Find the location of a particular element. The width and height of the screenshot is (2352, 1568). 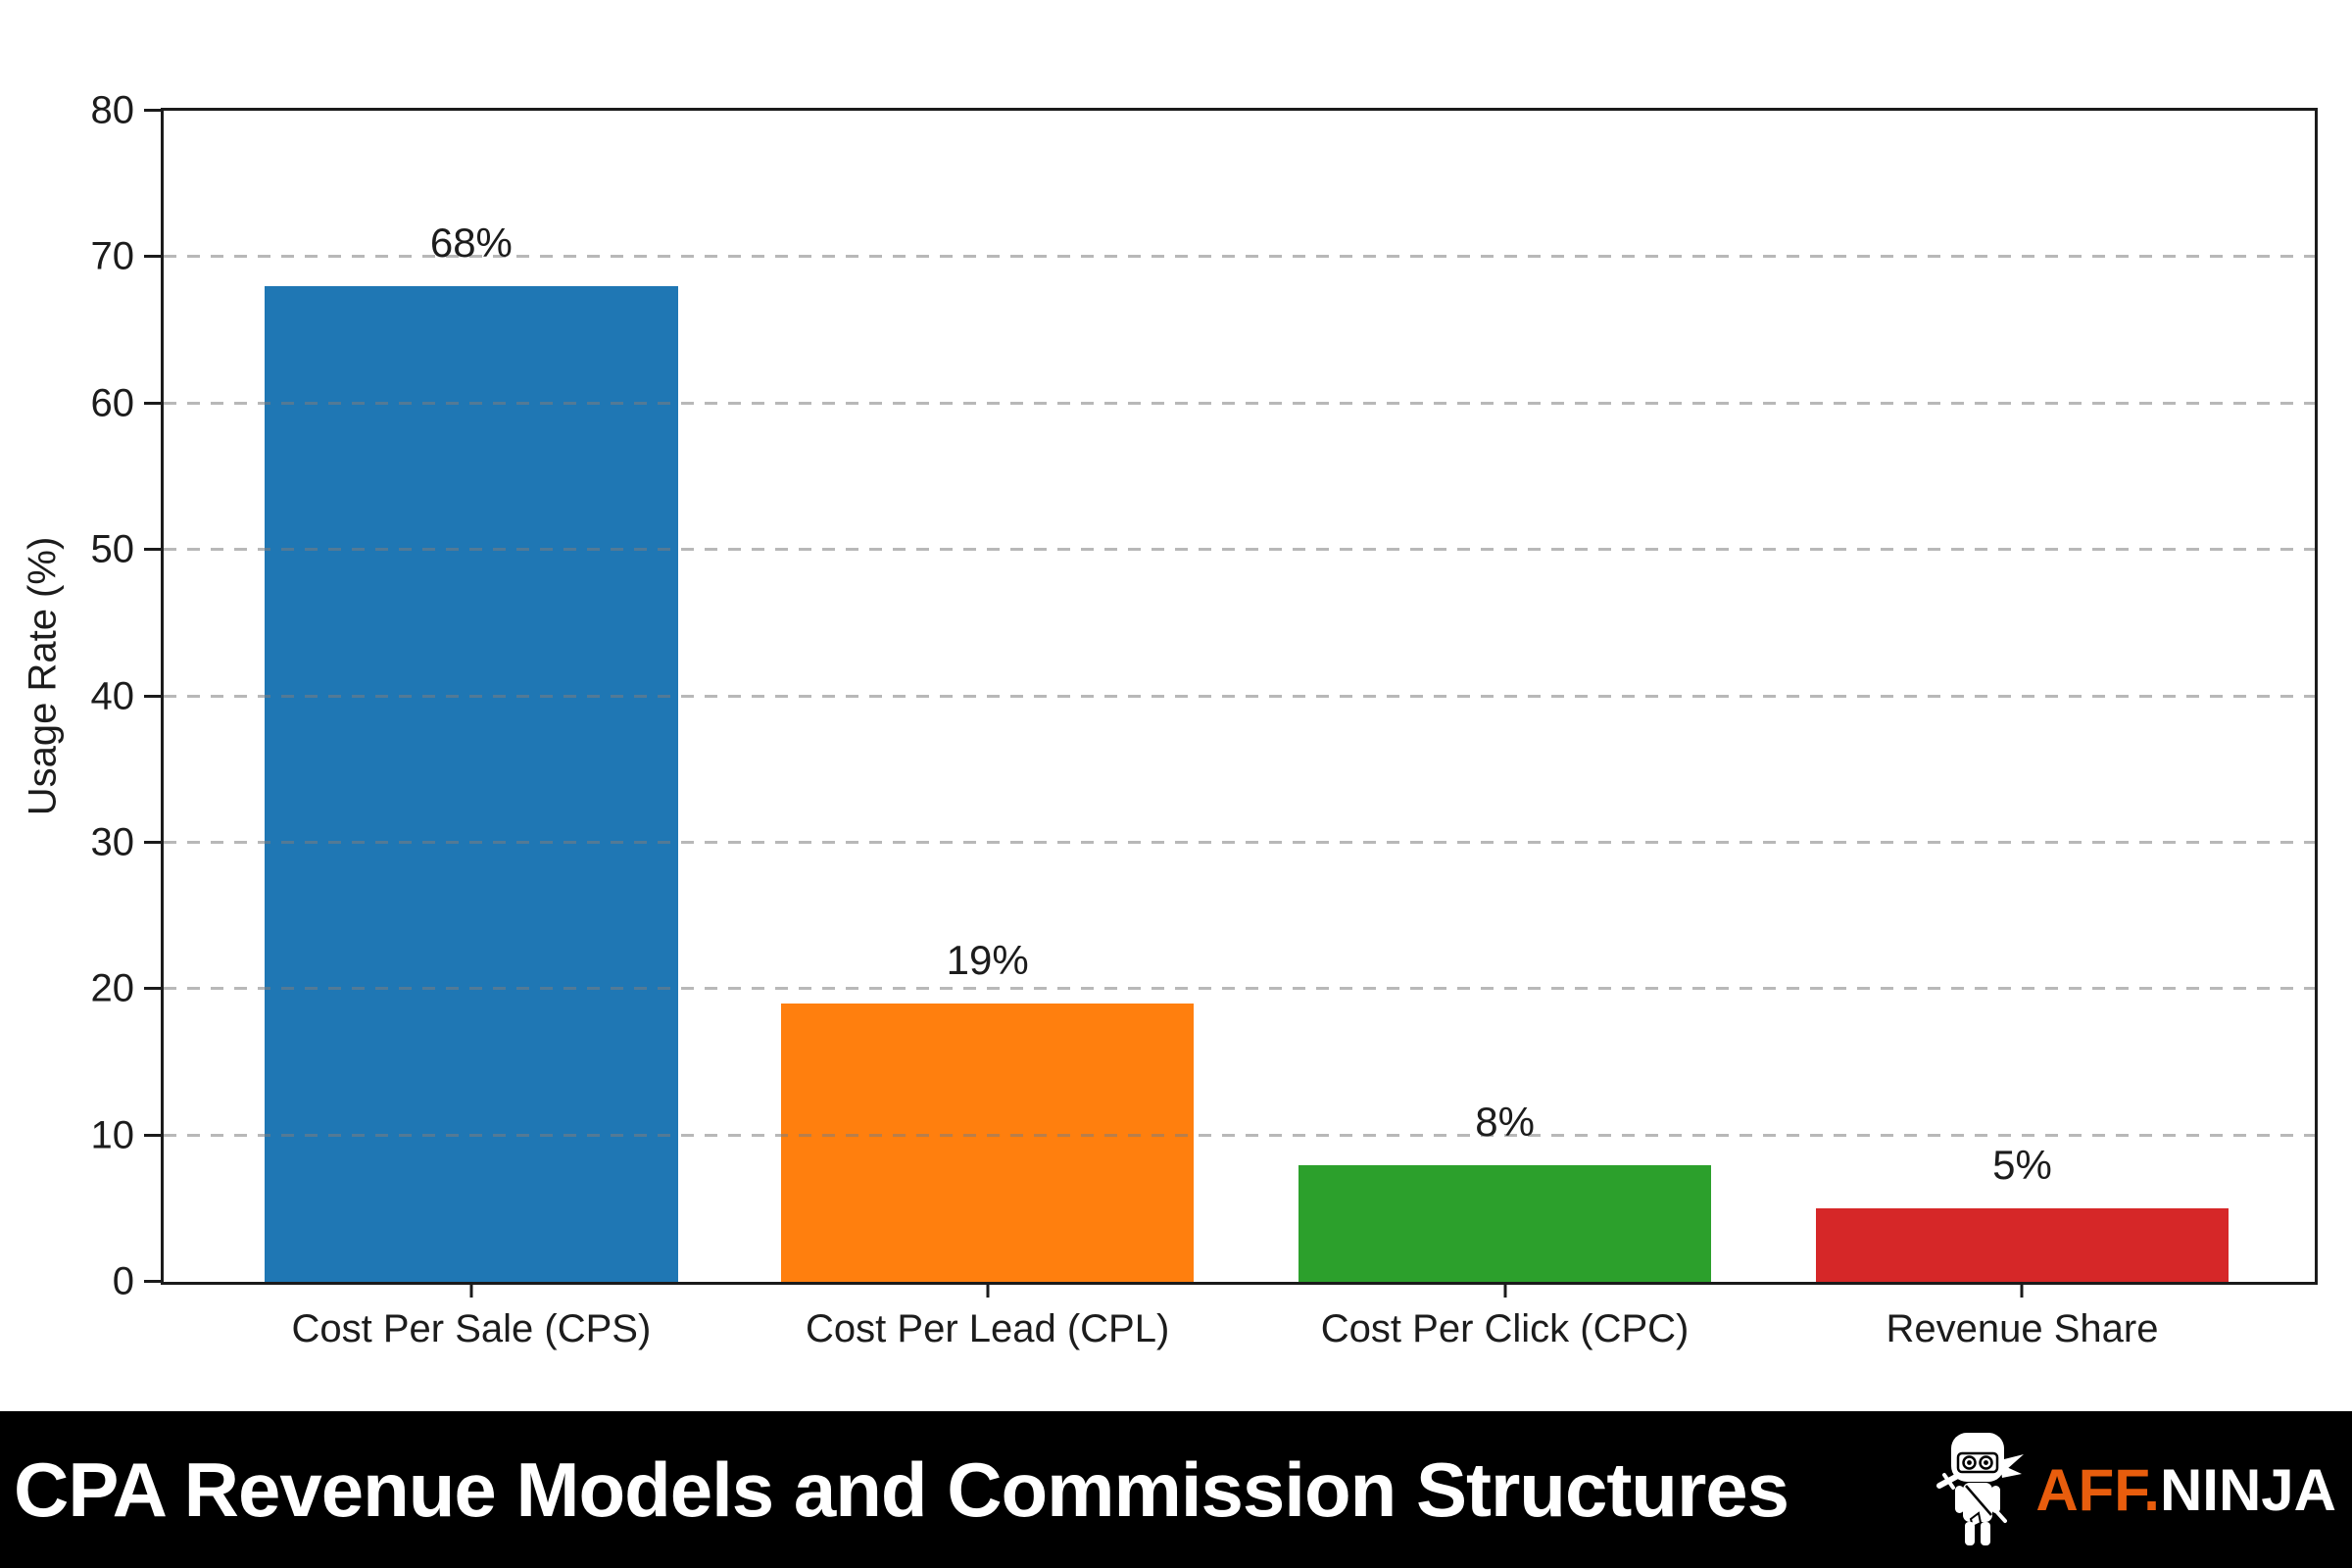

bar-cost-per-sale-cps is located at coordinates (471, 784).